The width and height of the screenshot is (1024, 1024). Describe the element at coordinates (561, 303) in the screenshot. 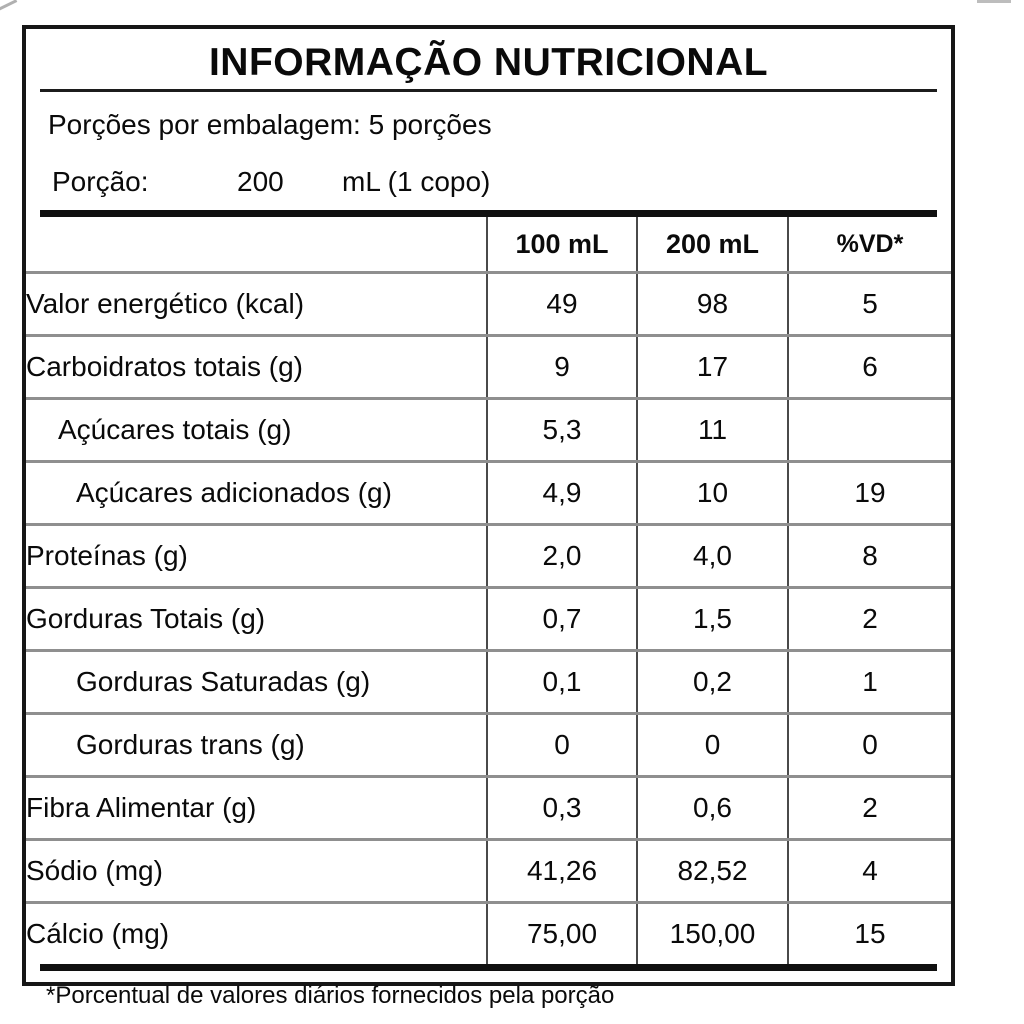

I see `value-100ml-cell: 49` at that location.